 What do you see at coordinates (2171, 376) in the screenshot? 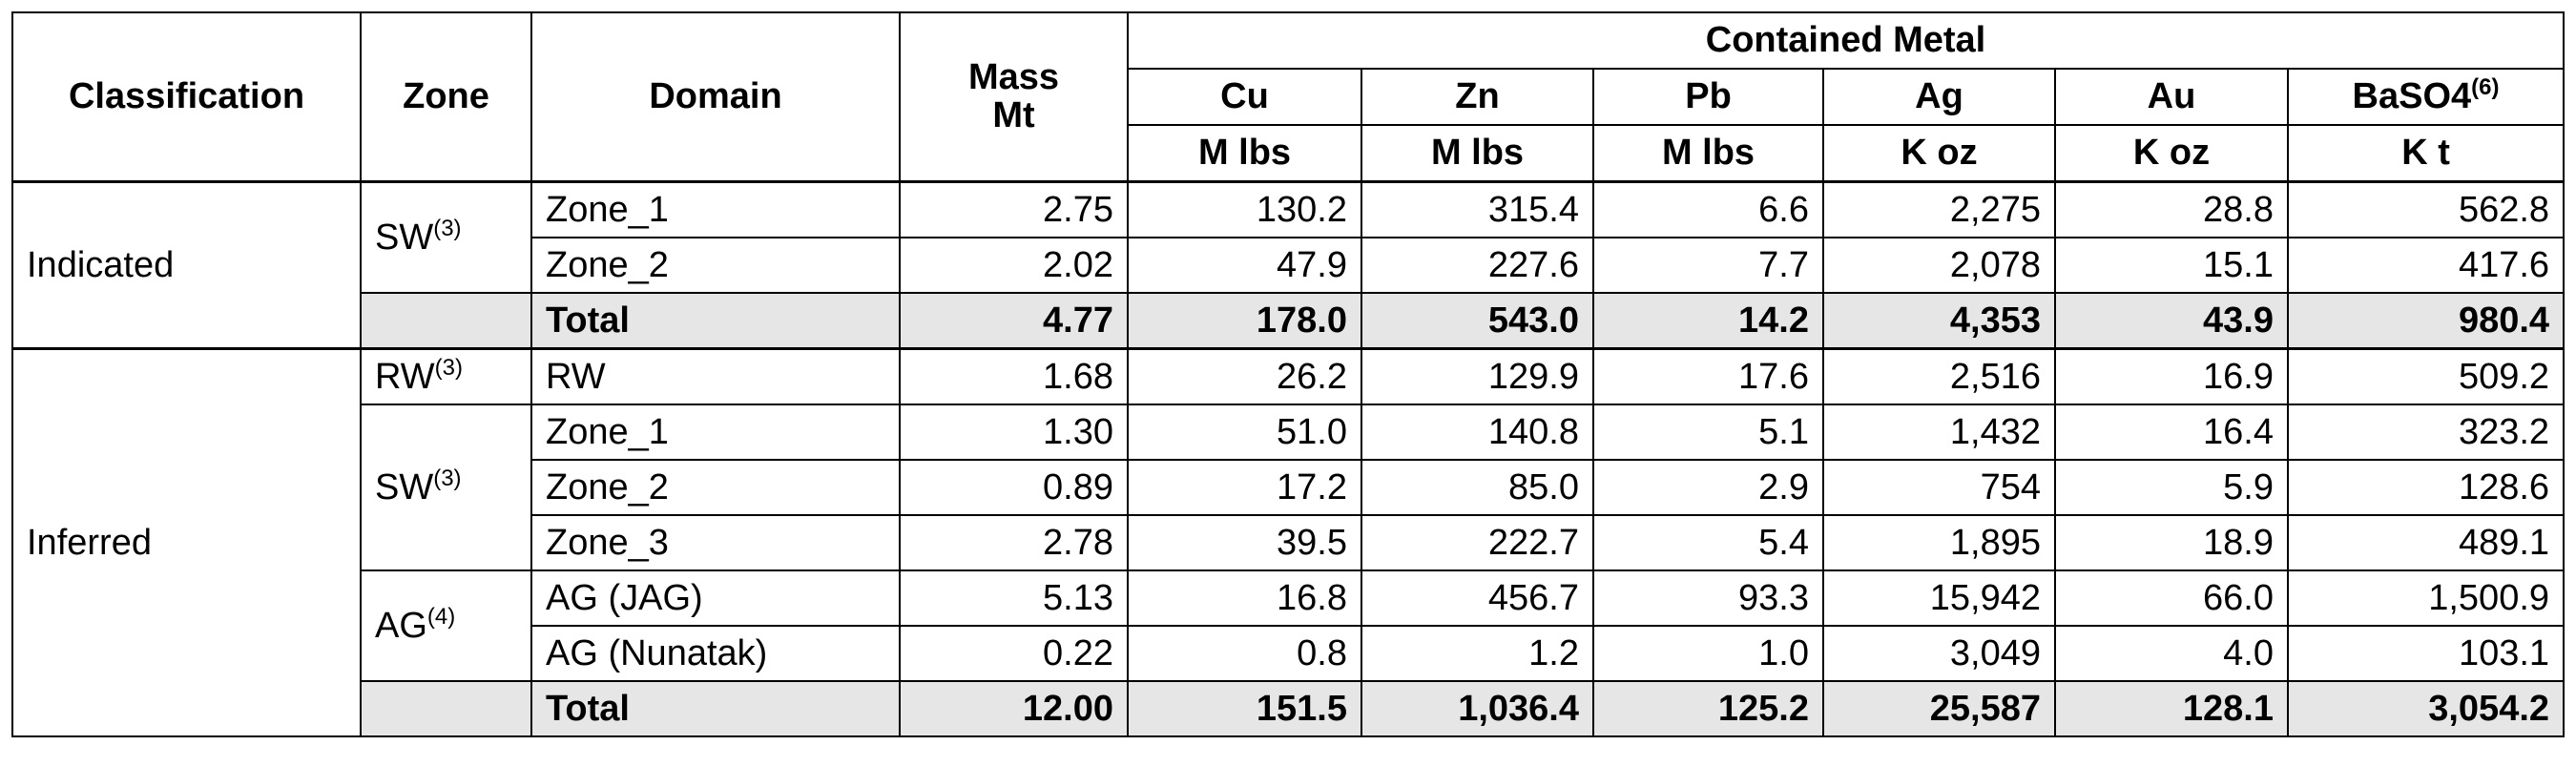
I see `value-cell: 16.9` at bounding box center [2171, 376].